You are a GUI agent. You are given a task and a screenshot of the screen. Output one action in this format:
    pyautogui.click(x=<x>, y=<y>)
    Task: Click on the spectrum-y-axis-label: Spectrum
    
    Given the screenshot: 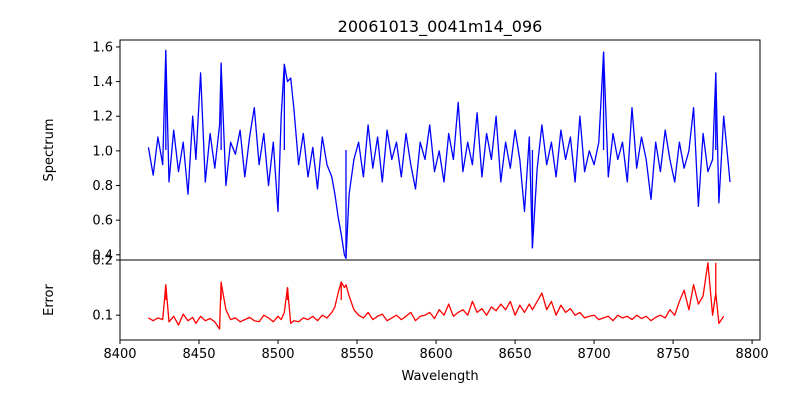 What is the action you would take?
    pyautogui.click(x=49, y=150)
    